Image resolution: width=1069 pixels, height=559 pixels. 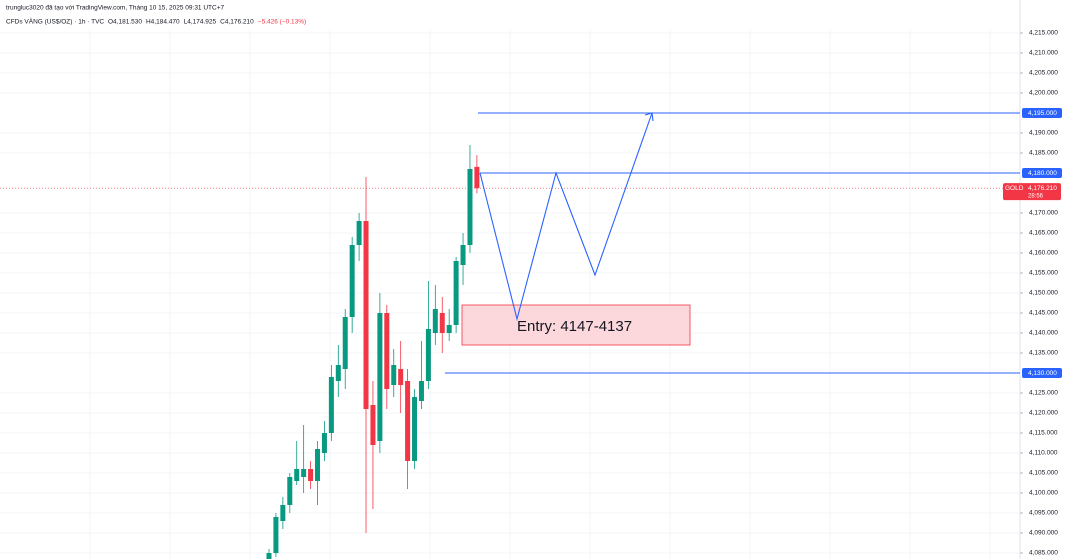 I want to click on y-tick-label: 4,120.000, so click(x=1043, y=413).